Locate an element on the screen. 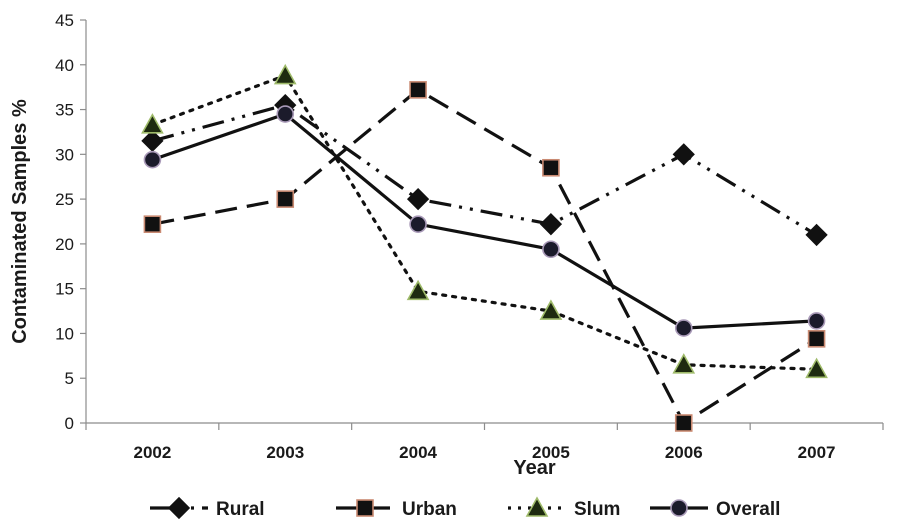 This screenshot has height=523, width=899. y-tick-label: 10 is located at coordinates (64, 333).